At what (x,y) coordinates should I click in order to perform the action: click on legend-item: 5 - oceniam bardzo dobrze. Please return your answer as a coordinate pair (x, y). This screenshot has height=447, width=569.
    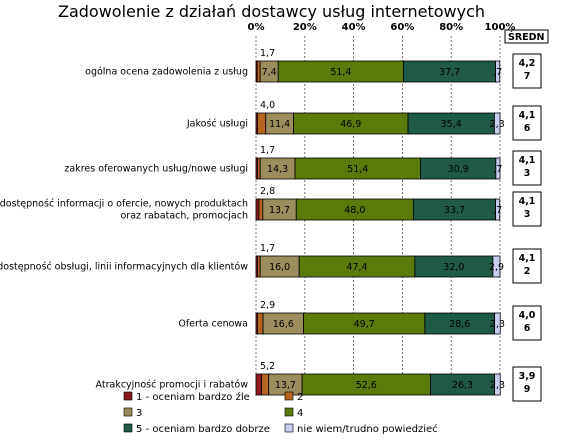
    Looking at the image, I should click on (196, 429).